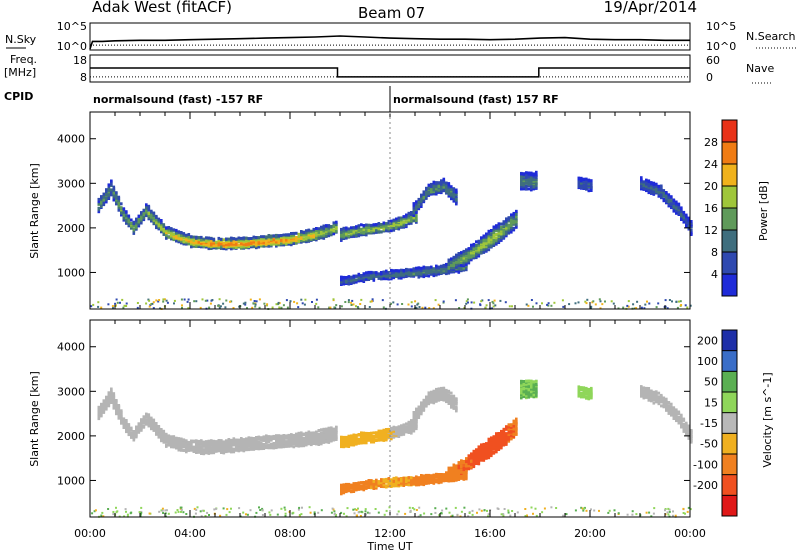 The width and height of the screenshot is (800, 554). I want to click on power-colorbar-label: Power [dB], so click(763, 211).